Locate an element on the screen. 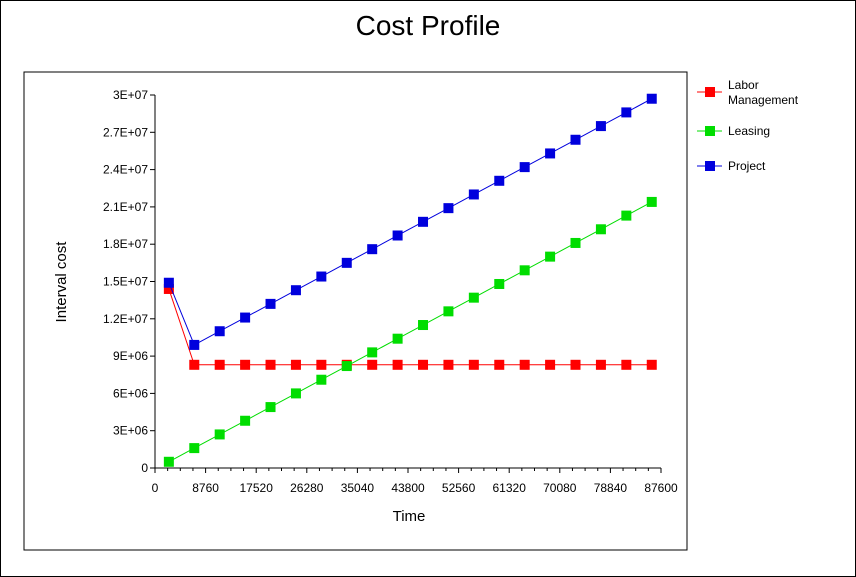  y-tick-label: 1.2E+07 is located at coordinates (125, 319).